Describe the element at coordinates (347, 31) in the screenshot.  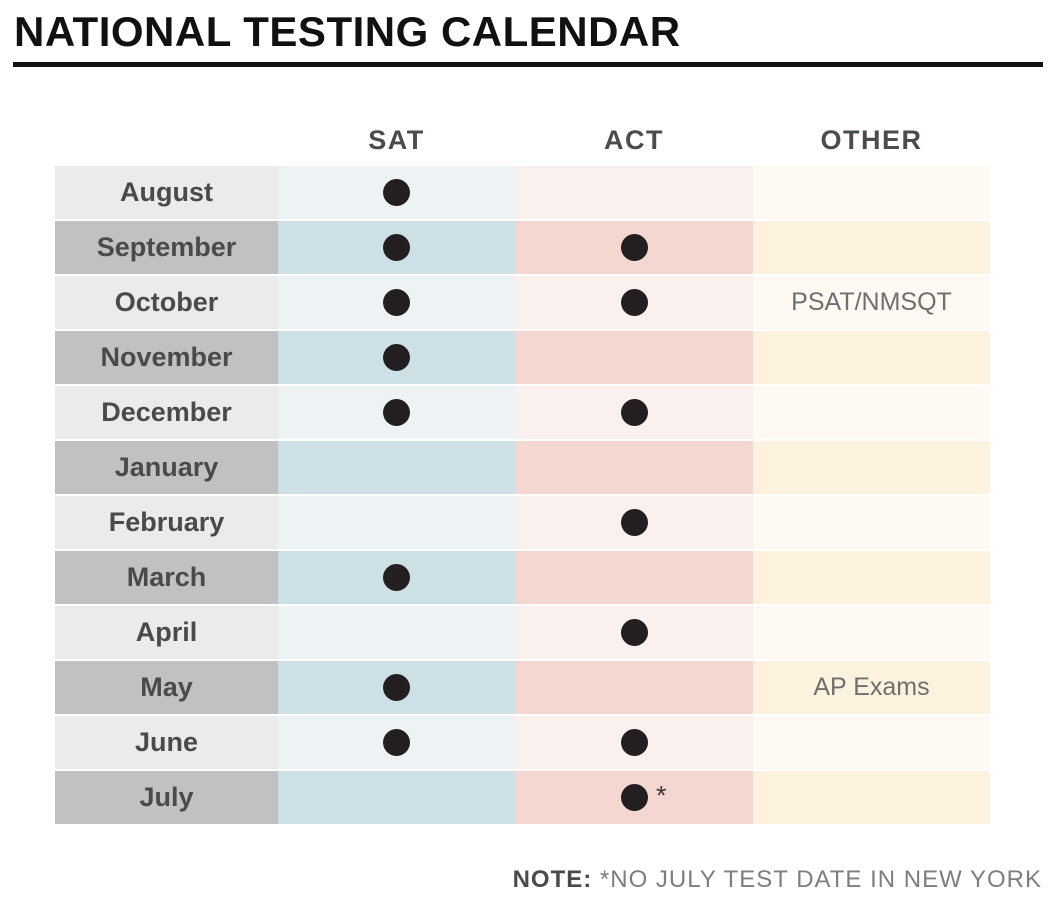
I see `page-title: NATIONAL TESTING CALENDAR` at that location.